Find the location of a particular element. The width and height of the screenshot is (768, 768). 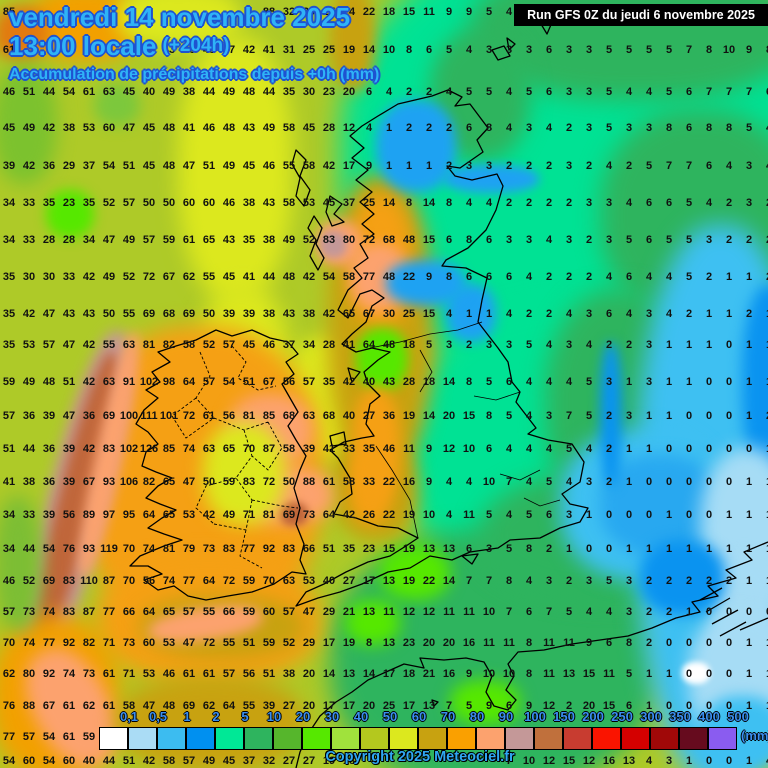

precip-value: 37 is located at coordinates (349, 203).